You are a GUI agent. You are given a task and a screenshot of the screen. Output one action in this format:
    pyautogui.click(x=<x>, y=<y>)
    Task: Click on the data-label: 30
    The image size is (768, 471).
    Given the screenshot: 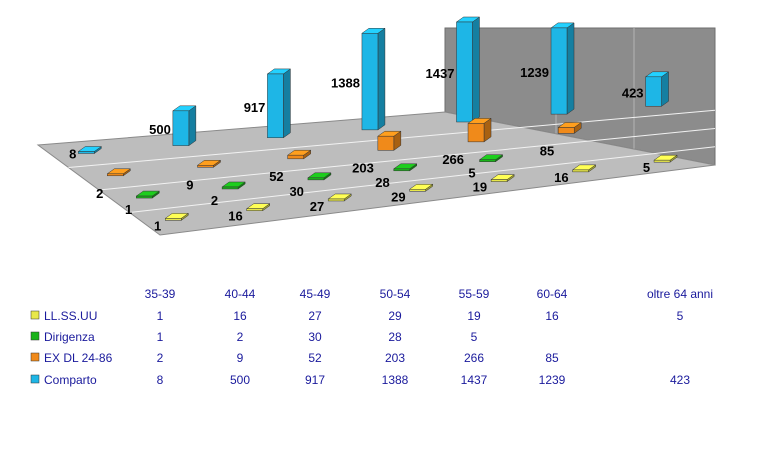 What is the action you would take?
    pyautogui.click(x=296, y=191)
    